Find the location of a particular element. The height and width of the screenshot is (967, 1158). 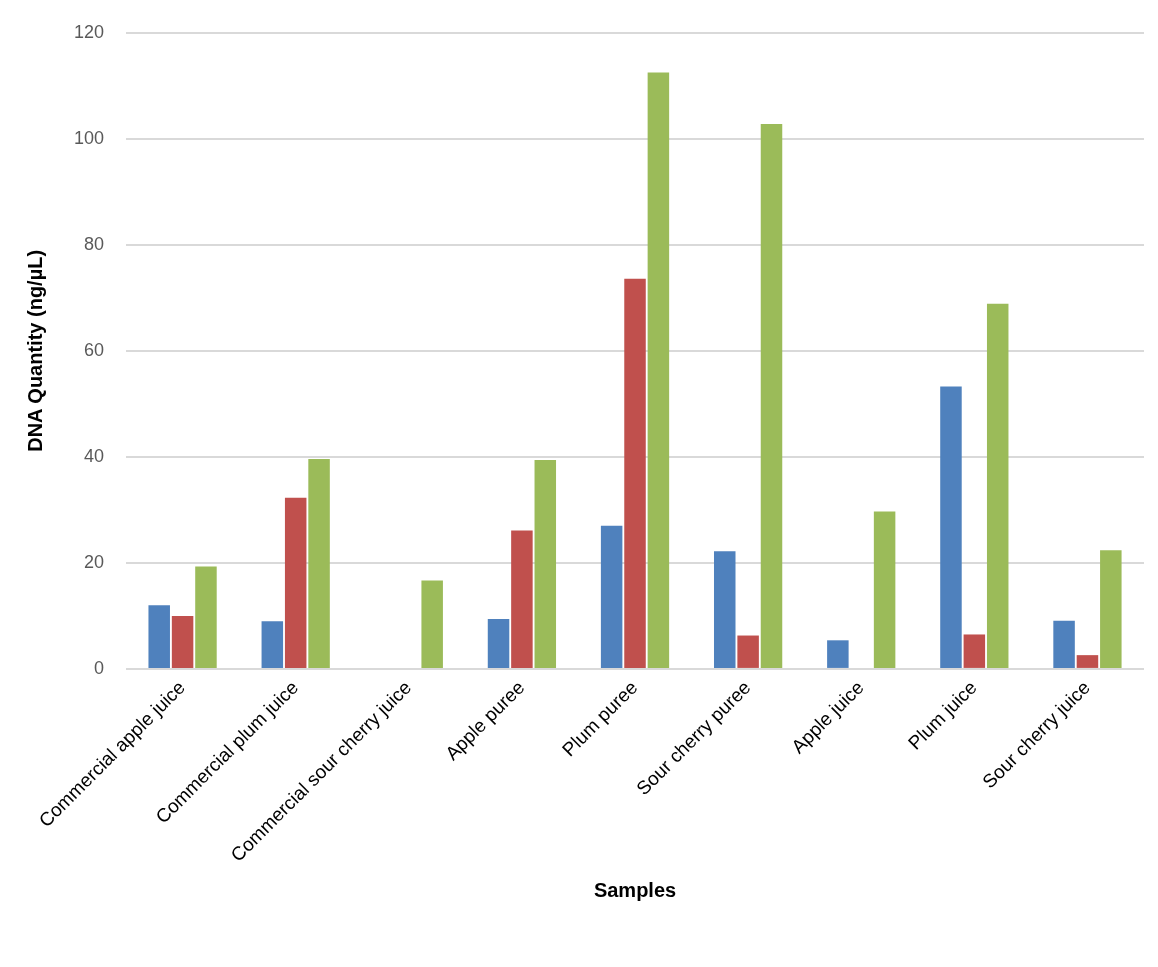

y-tick-label: 40 is located at coordinates (94, 455).